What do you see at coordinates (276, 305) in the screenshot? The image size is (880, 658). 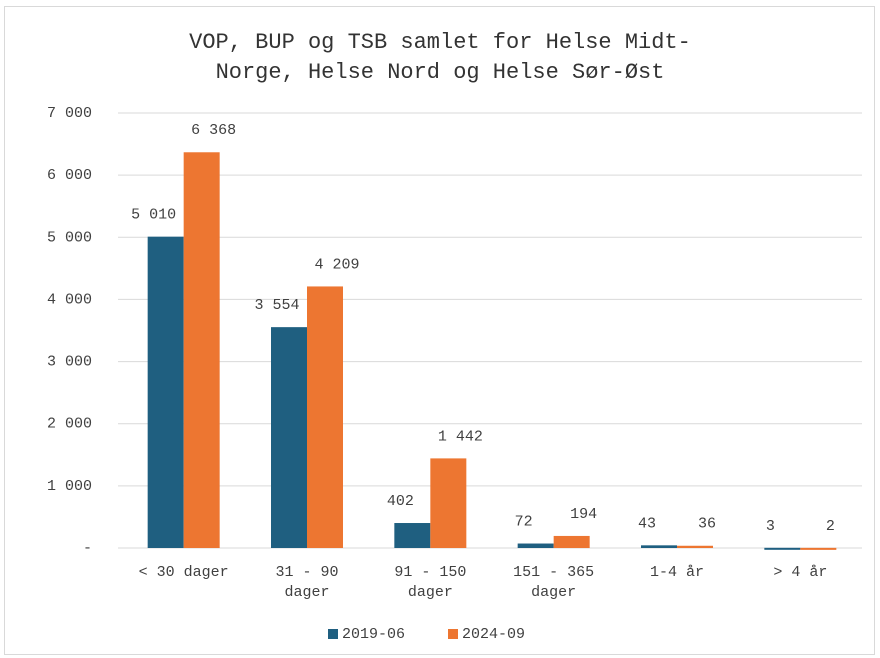 I see `data-label: 3 554` at bounding box center [276, 305].